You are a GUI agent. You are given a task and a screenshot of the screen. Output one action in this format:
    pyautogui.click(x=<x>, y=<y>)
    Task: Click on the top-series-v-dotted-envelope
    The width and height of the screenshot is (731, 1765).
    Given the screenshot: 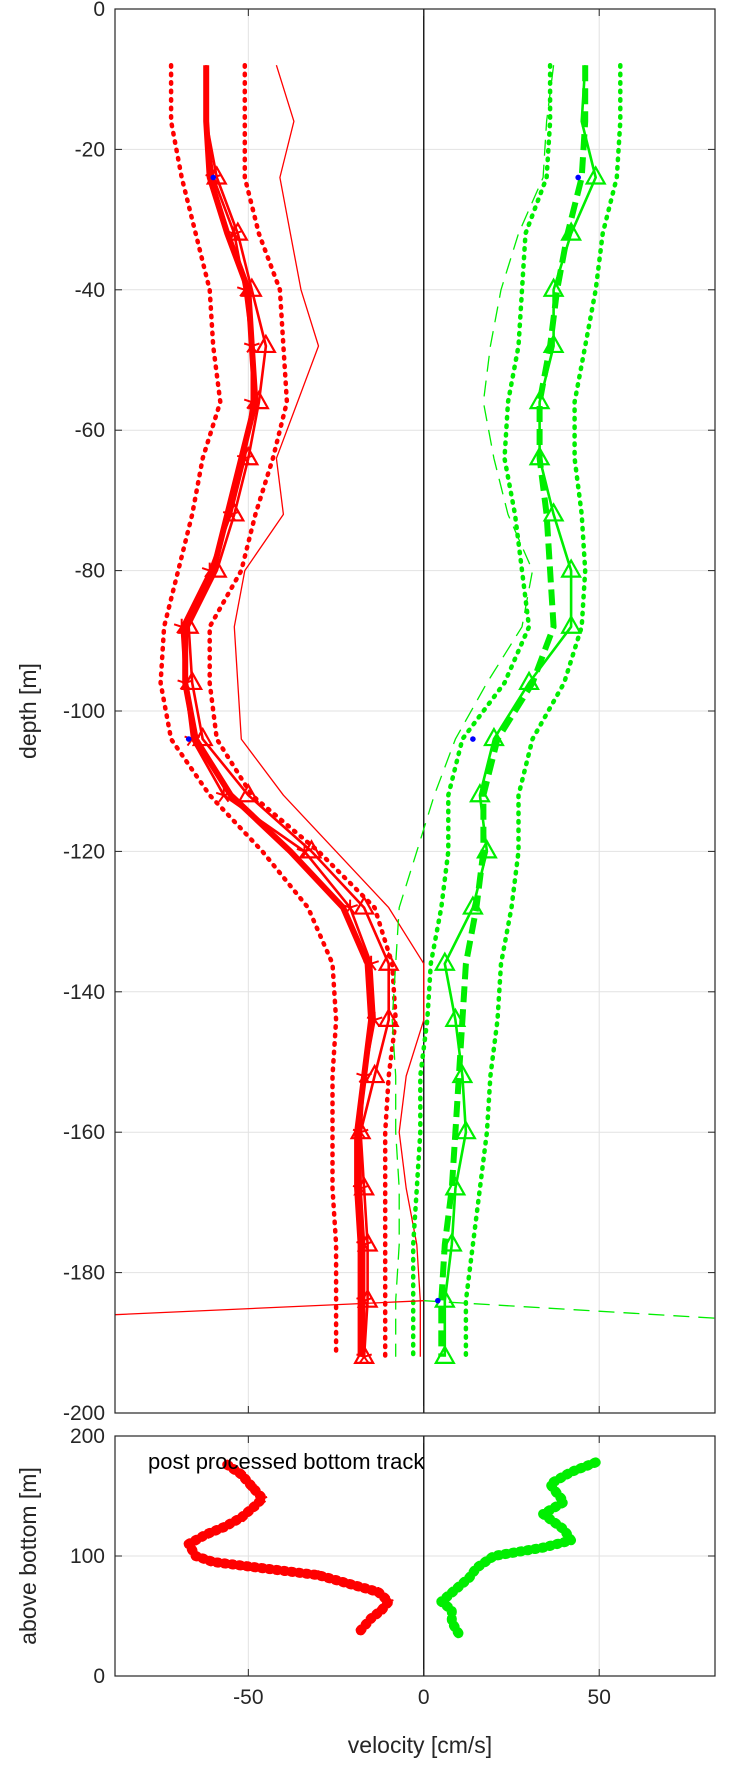 What is the action you would take?
    pyautogui.click(x=481, y=711)
    